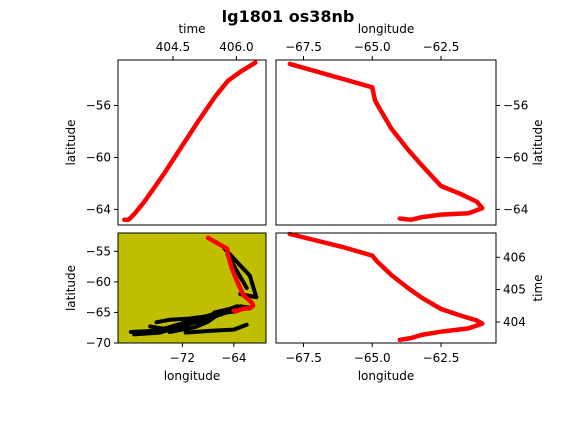 Image resolution: width=576 pixels, height=432 pixels. Describe the element at coordinates (173, 47) in the screenshot. I see `x-tick-label: 404.5` at that location.